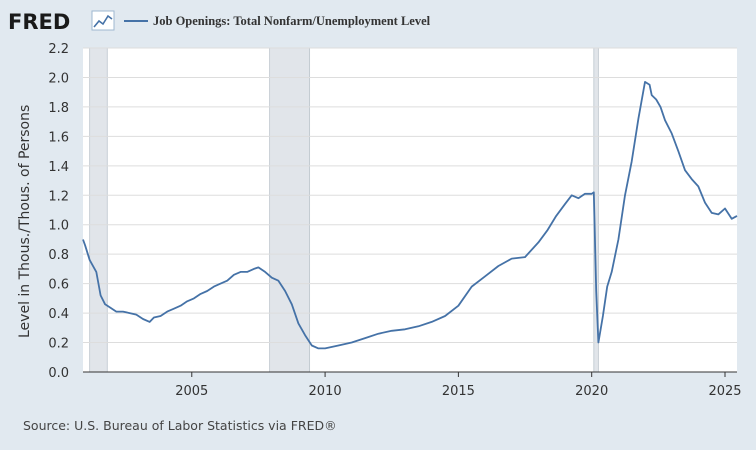 The height and width of the screenshot is (450, 756). Describe the element at coordinates (25, 221) in the screenshot. I see `y-axis-label: Level in Thous./Thous. of Persons` at that location.